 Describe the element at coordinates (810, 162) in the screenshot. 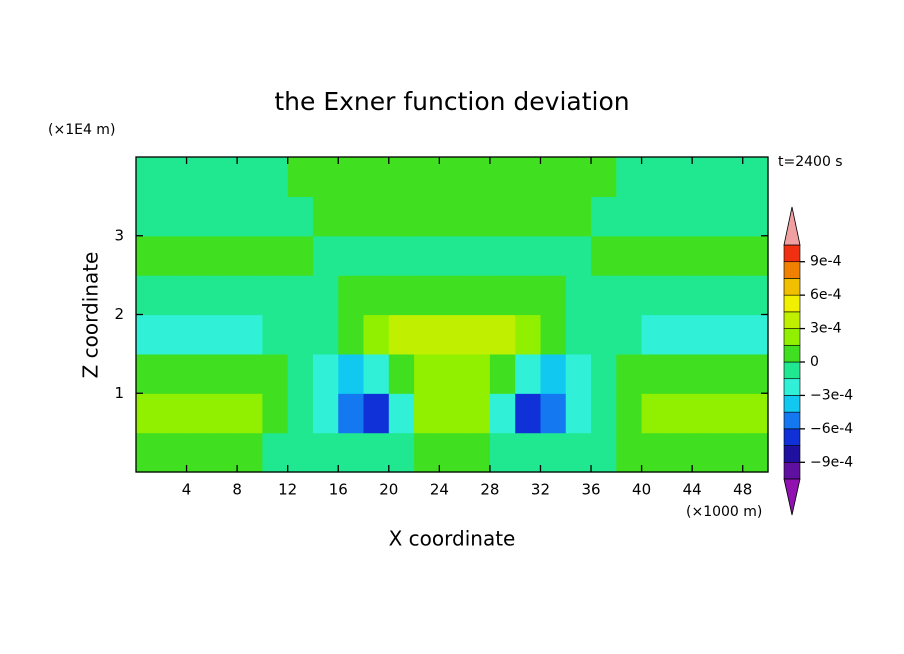

I see `annotation: t=2400 s` at that location.